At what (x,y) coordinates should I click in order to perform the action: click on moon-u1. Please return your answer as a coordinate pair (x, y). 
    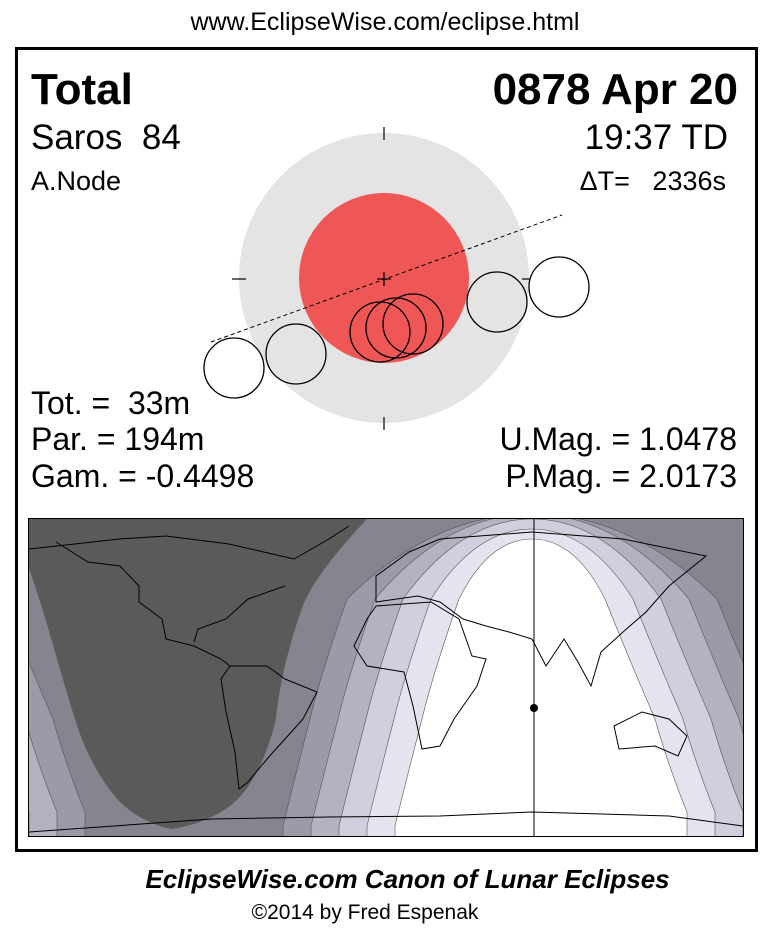
    Looking at the image, I should click on (296, 354).